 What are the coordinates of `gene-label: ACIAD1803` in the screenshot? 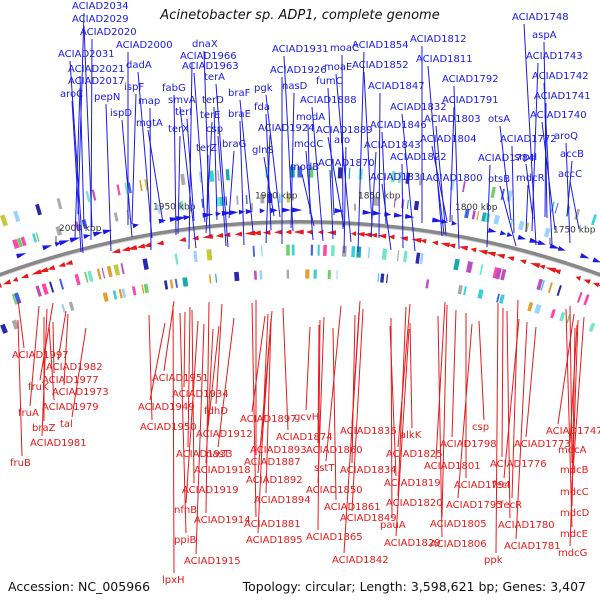 It's located at (452, 119).